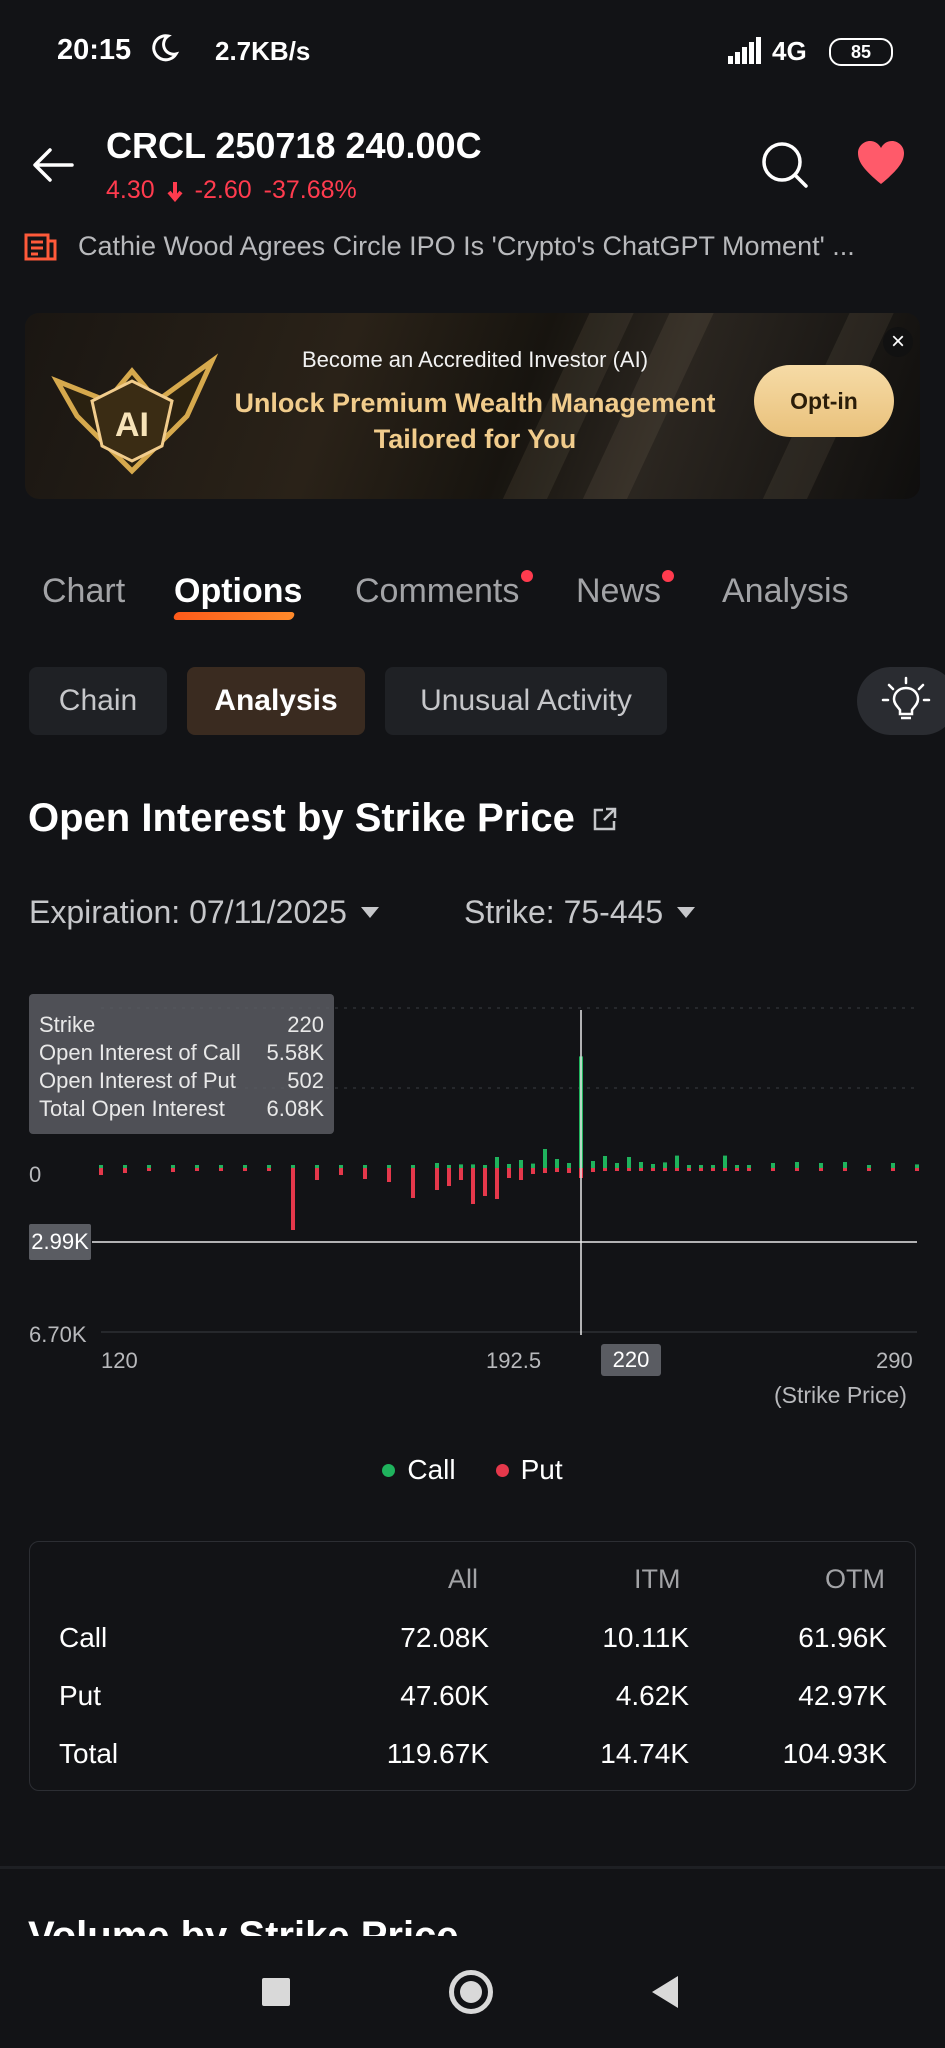 The height and width of the screenshot is (2048, 945). I want to click on legend-item-call: Call, so click(419, 1470).